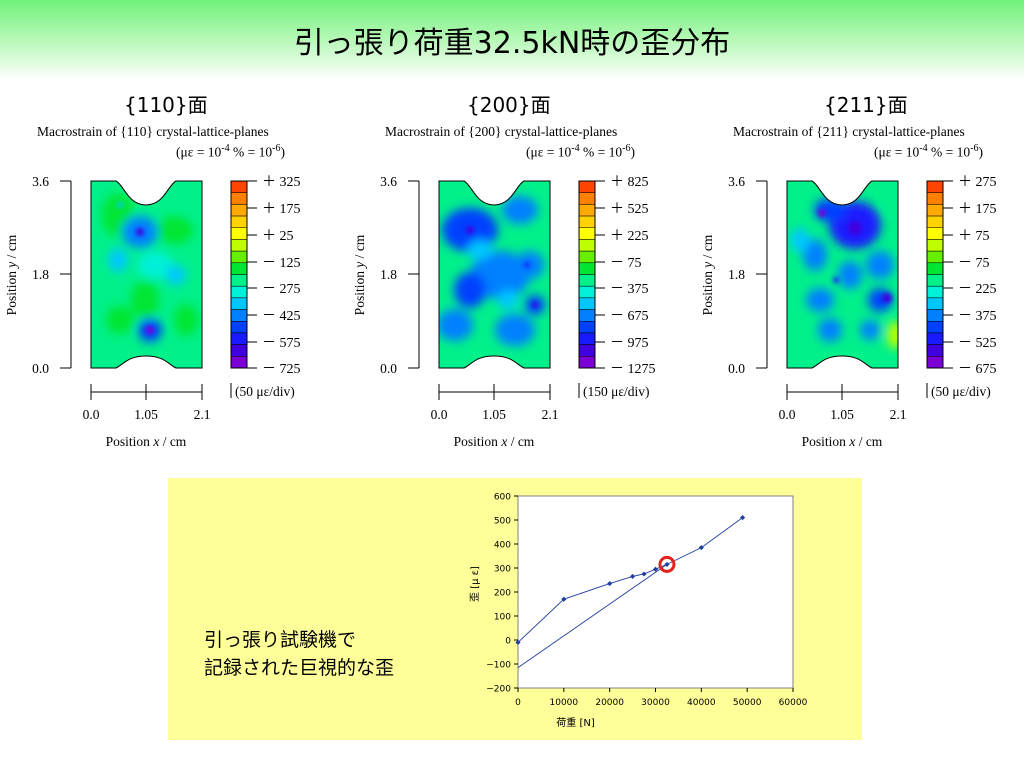  What do you see at coordinates (155, 441) in the screenshot?
I see `x-label-part: x` at bounding box center [155, 441].